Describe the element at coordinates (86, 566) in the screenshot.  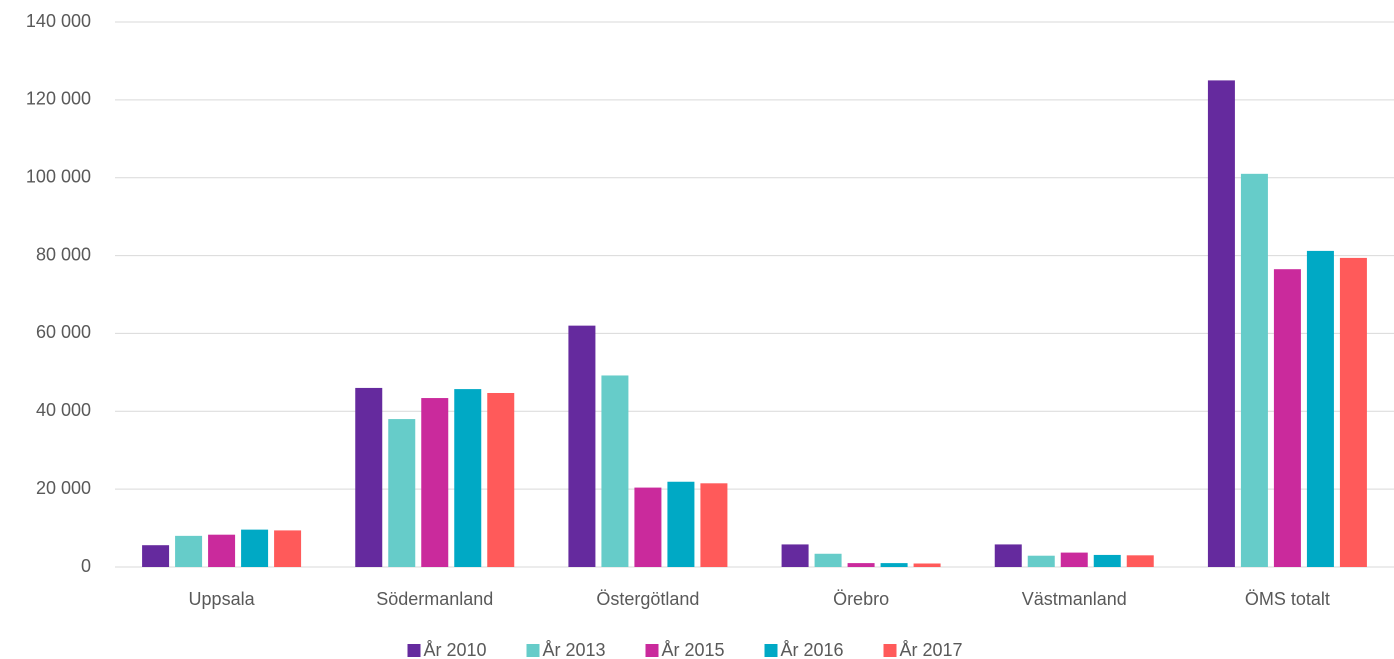
I see `y-tick-label: 0` at that location.